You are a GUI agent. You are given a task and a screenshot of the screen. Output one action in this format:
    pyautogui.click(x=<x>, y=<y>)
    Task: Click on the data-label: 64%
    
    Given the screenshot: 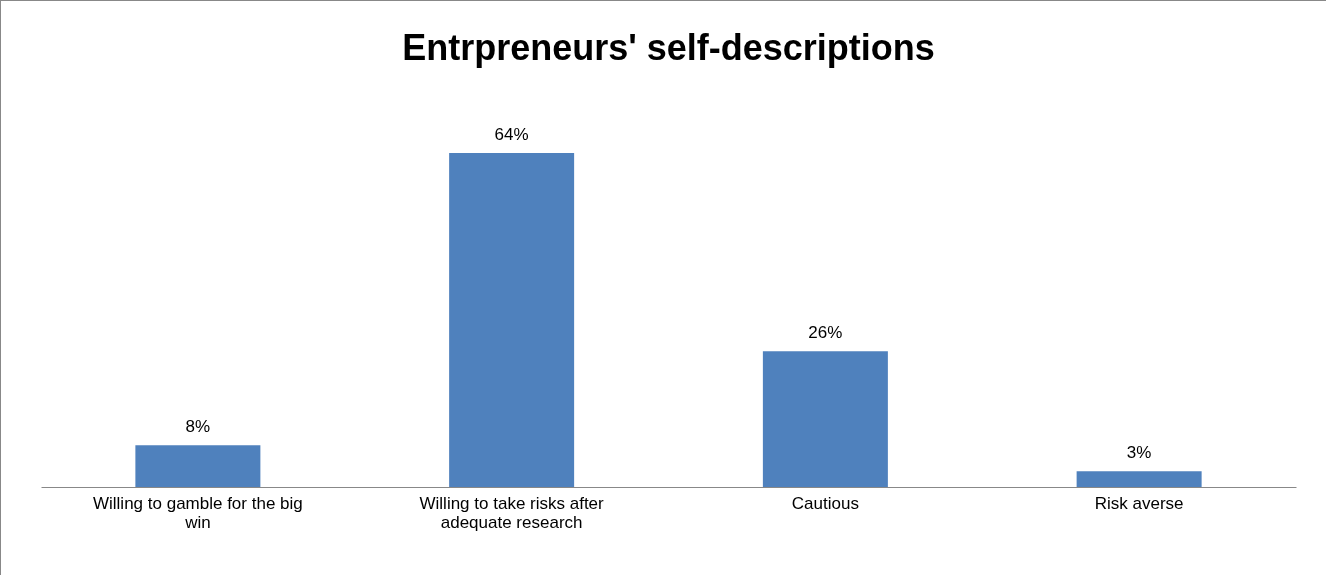 What is the action you would take?
    pyautogui.click(x=511, y=134)
    